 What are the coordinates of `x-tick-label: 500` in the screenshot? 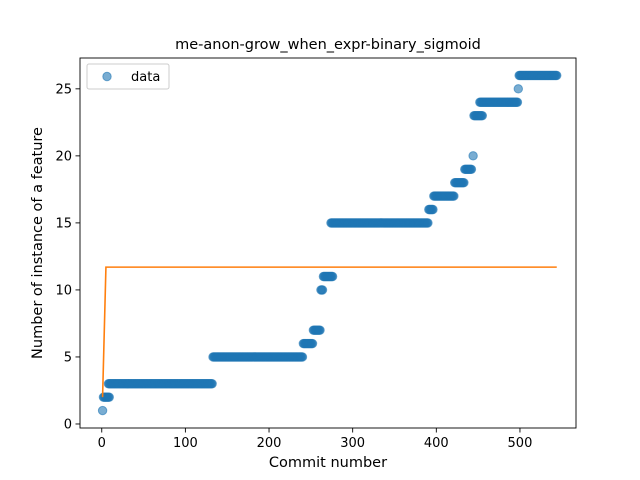 It's located at (520, 443).